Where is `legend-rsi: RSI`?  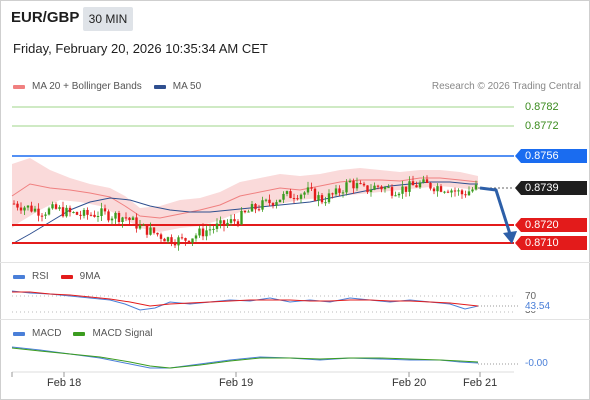 legend-rsi: RSI is located at coordinates (31, 276).